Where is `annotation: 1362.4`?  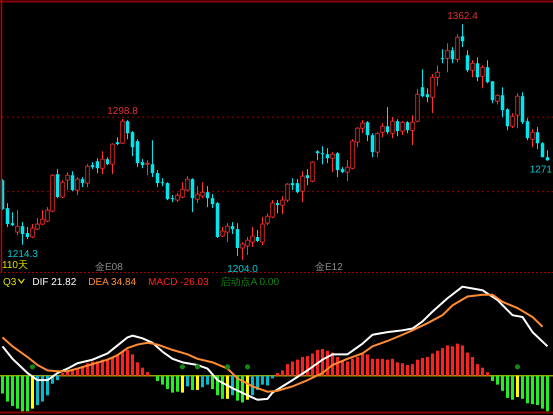 annotation: 1362.4 is located at coordinates (462, 16).